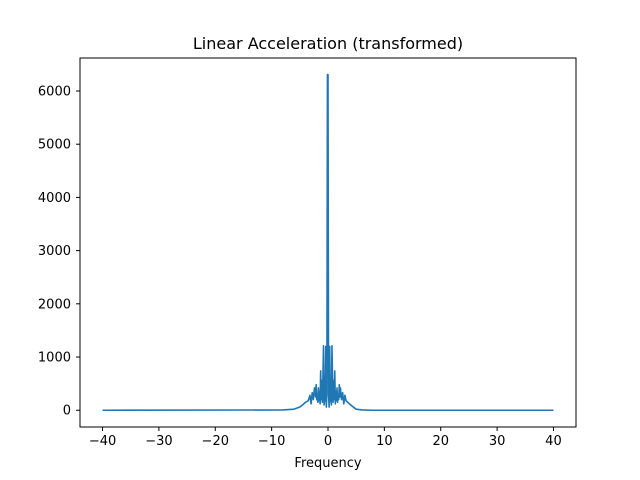  I want to click on x-axis-ticks: −40 −30 −20 −10 0 10 20 30 40, so click(325, 438).